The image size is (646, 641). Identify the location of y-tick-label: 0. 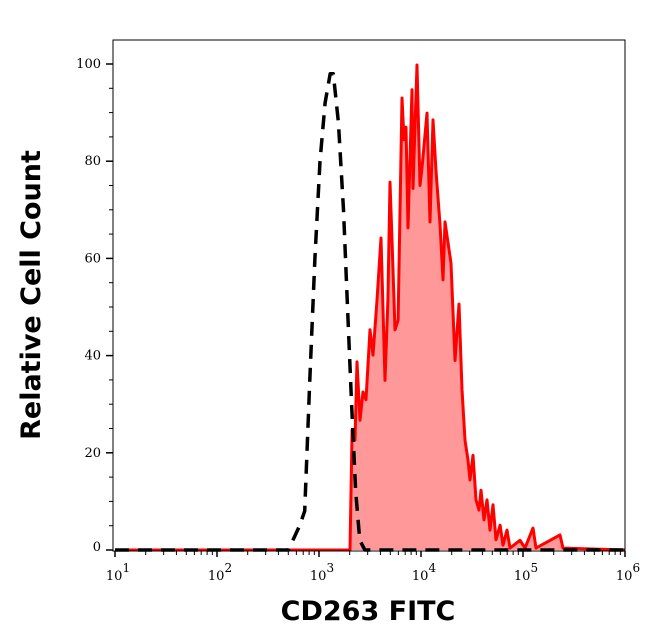
(97, 547).